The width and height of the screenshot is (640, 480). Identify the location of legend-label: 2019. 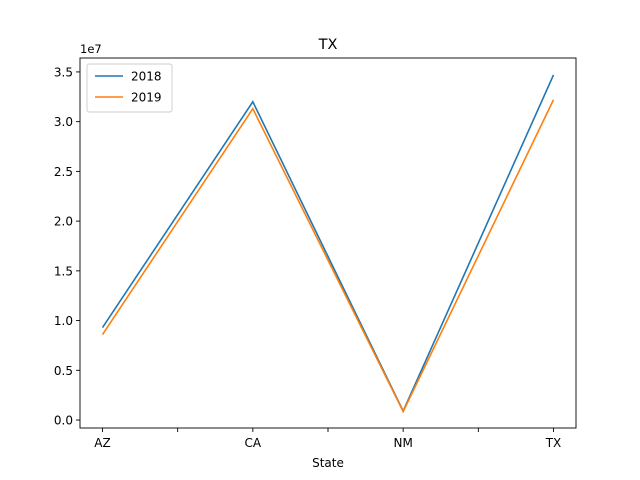
(146, 98).